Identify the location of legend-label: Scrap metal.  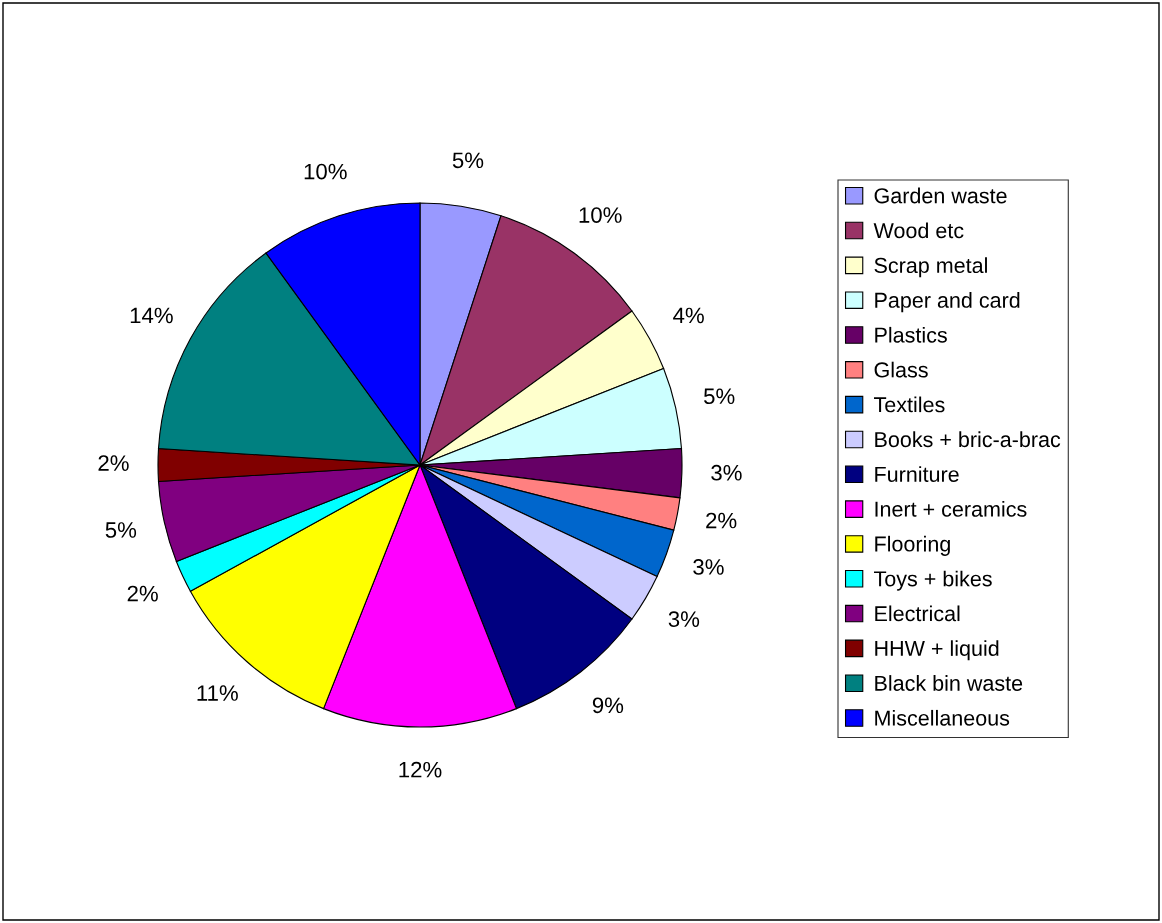
(930, 267).